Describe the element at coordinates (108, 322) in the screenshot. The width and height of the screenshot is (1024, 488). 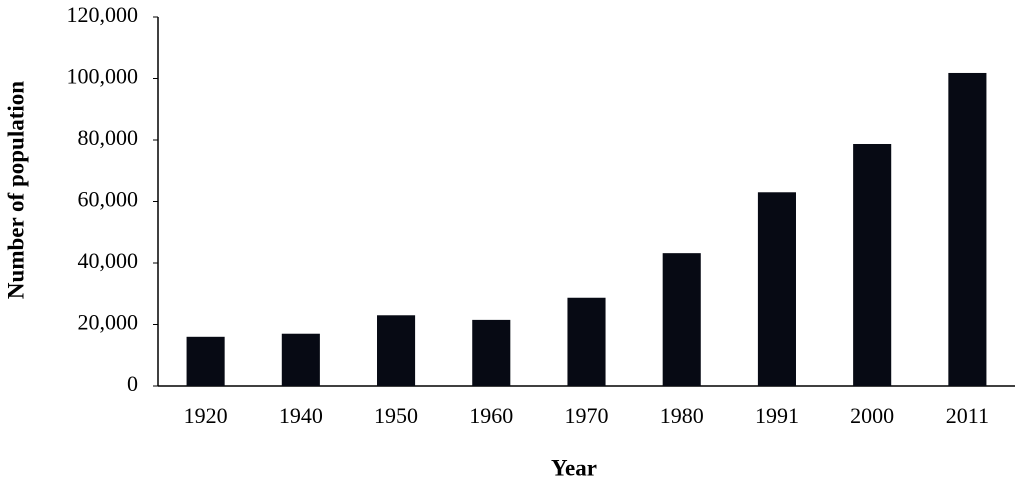
I see `y-tick-label: 20,000` at that location.